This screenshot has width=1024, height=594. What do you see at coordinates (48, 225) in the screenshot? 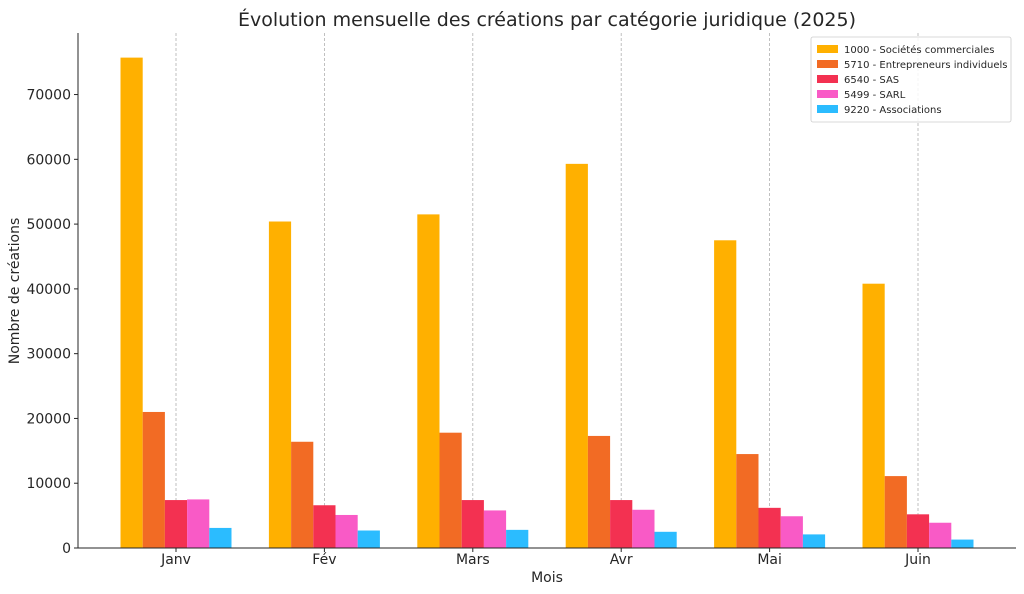
I see `y-tick-label: 50000` at bounding box center [48, 225].